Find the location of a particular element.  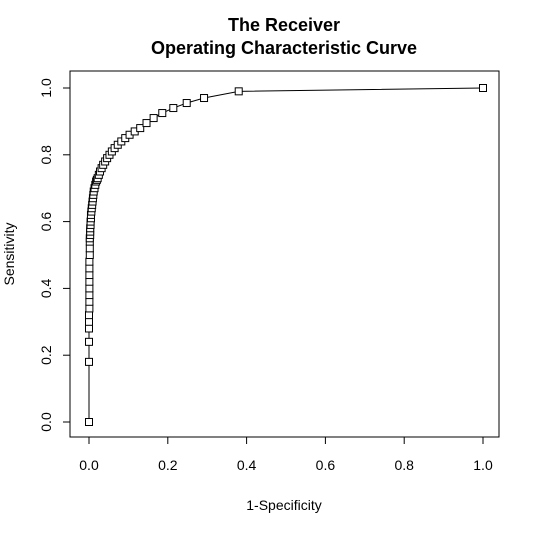

chart-title-line-2: Operating Characteristic Curve is located at coordinates (284, 48).